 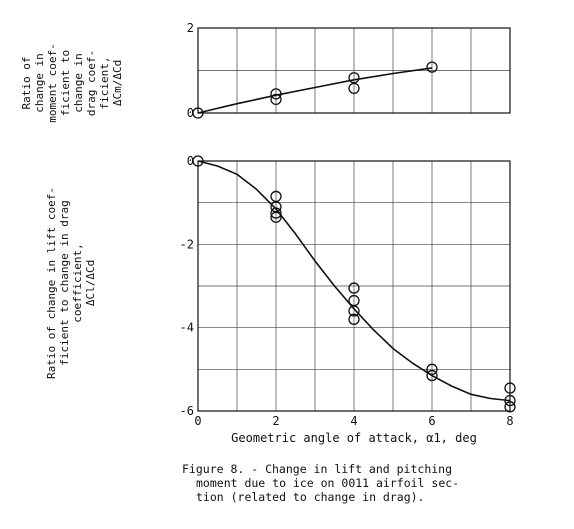 I want to click on y-tick-label: -6, so click(x=187, y=411).